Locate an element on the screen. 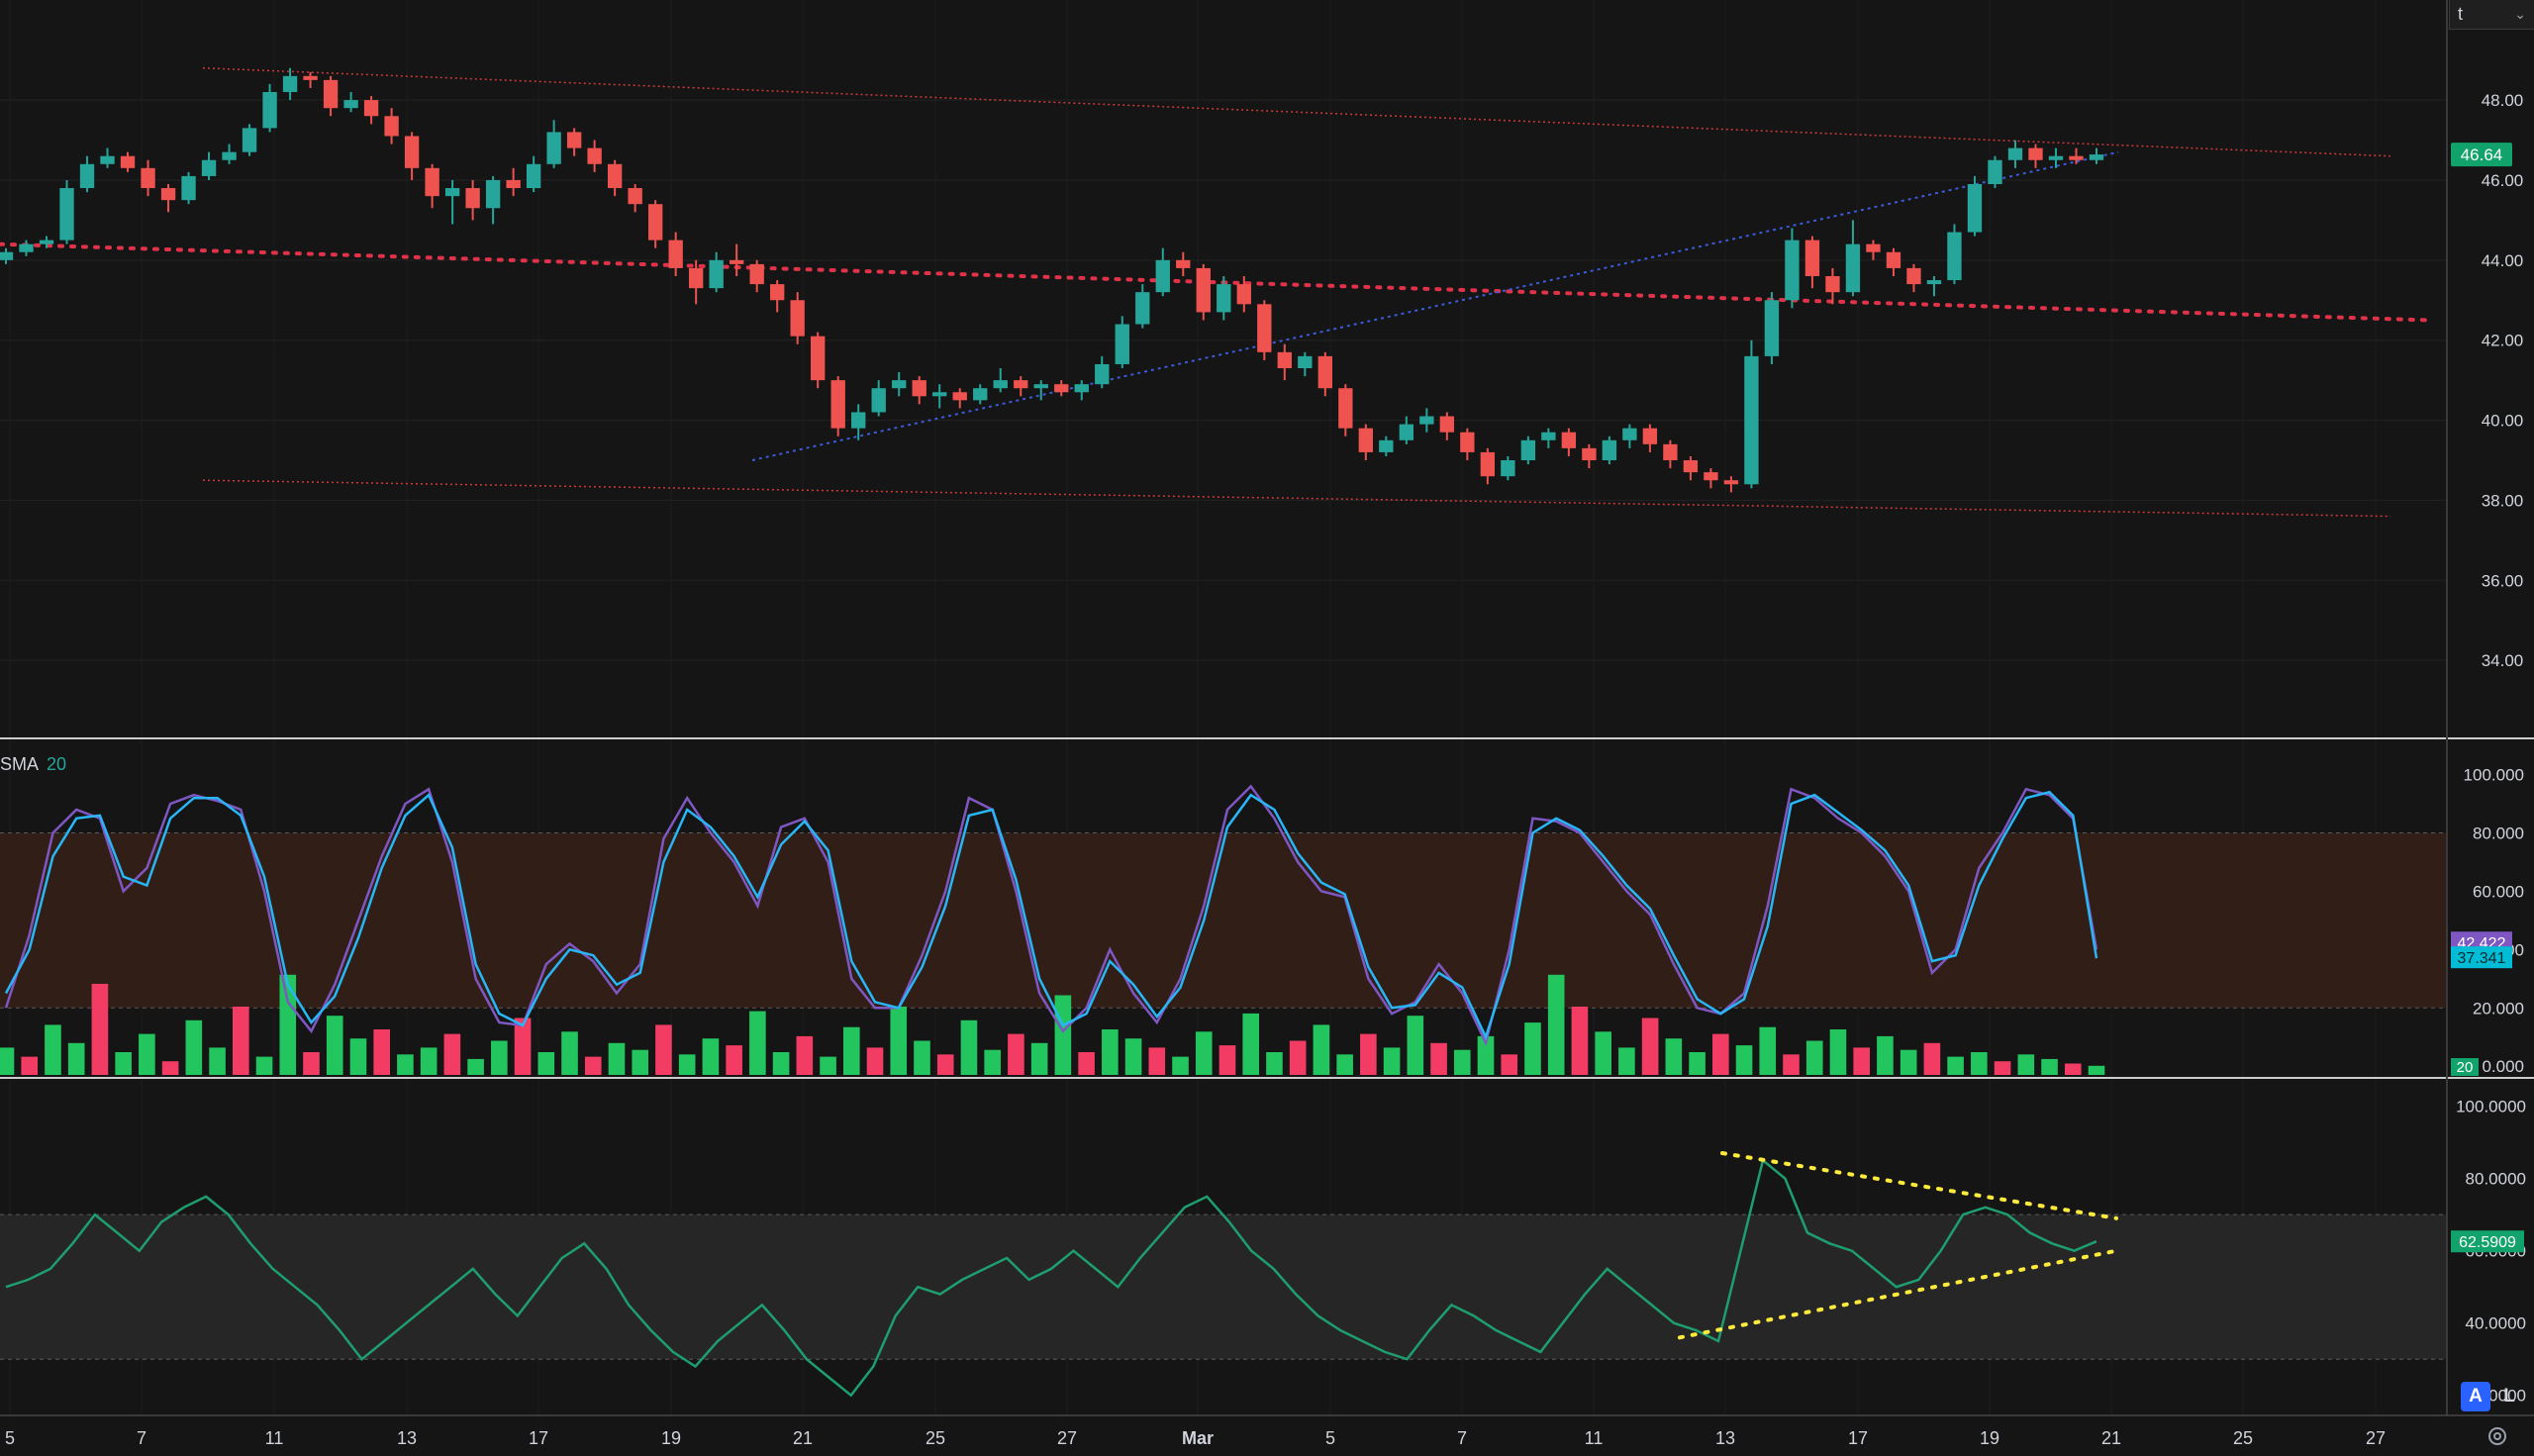  stoch-tick-label: 80.000 is located at coordinates (2498, 834).